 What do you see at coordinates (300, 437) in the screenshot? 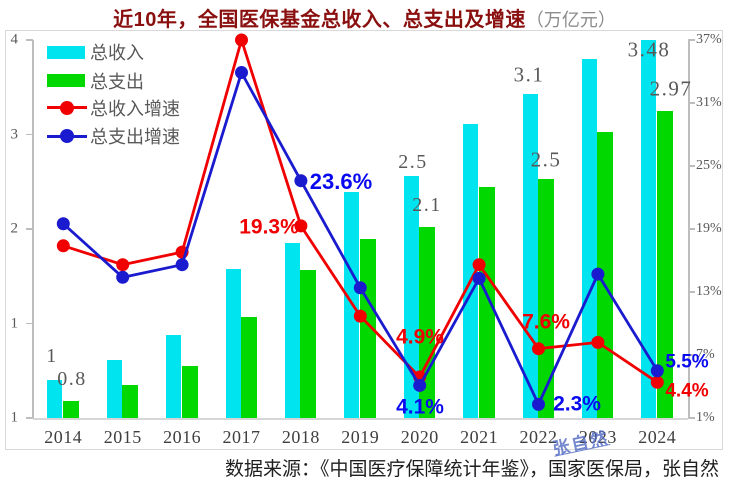
I see `x-axis-year-label: 2018` at bounding box center [300, 437].